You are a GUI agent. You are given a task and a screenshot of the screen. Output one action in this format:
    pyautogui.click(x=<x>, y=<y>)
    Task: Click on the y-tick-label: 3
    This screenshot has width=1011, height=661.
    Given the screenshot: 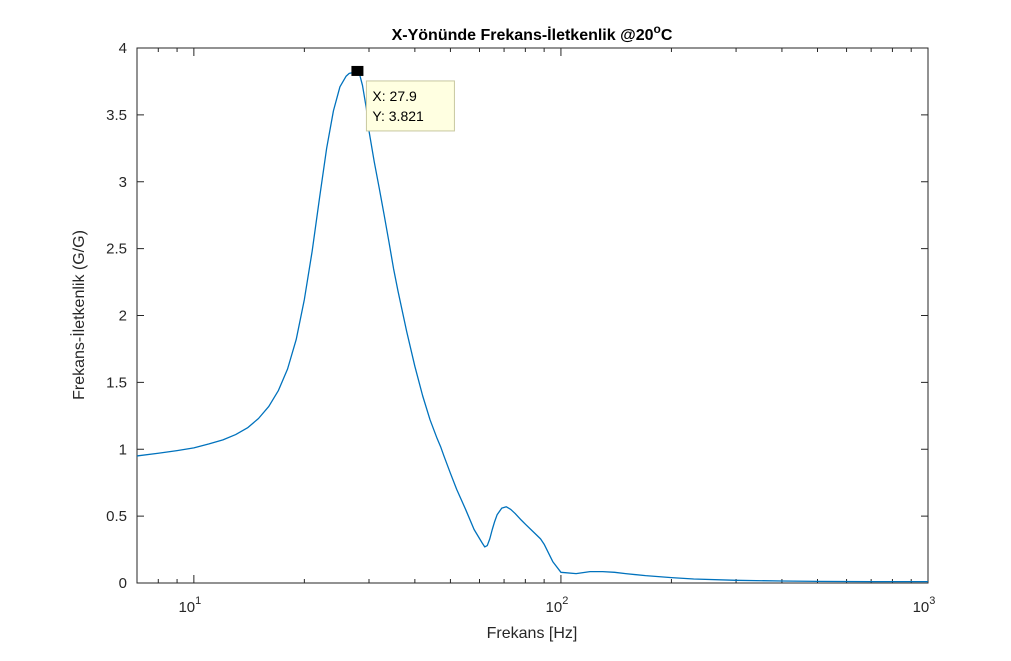 What is the action you would take?
    pyautogui.click(x=123, y=182)
    